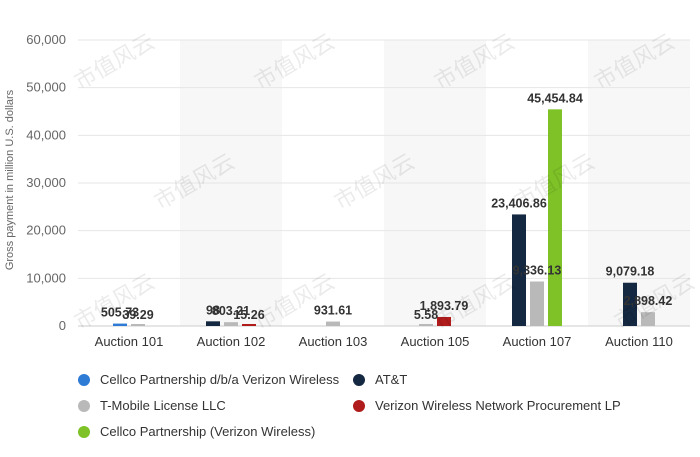 This screenshot has height=457, width=700. What do you see at coordinates (426, 315) in the screenshot?
I see `data-label: 5.58` at bounding box center [426, 315].